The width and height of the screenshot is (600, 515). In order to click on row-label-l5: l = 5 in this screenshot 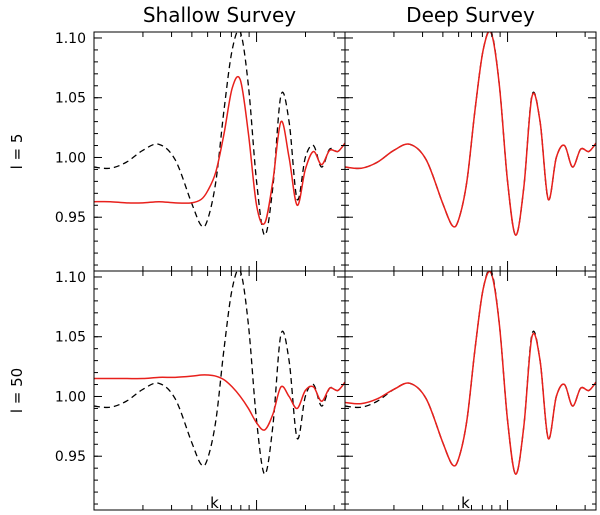, I will do `click(17, 152)`.